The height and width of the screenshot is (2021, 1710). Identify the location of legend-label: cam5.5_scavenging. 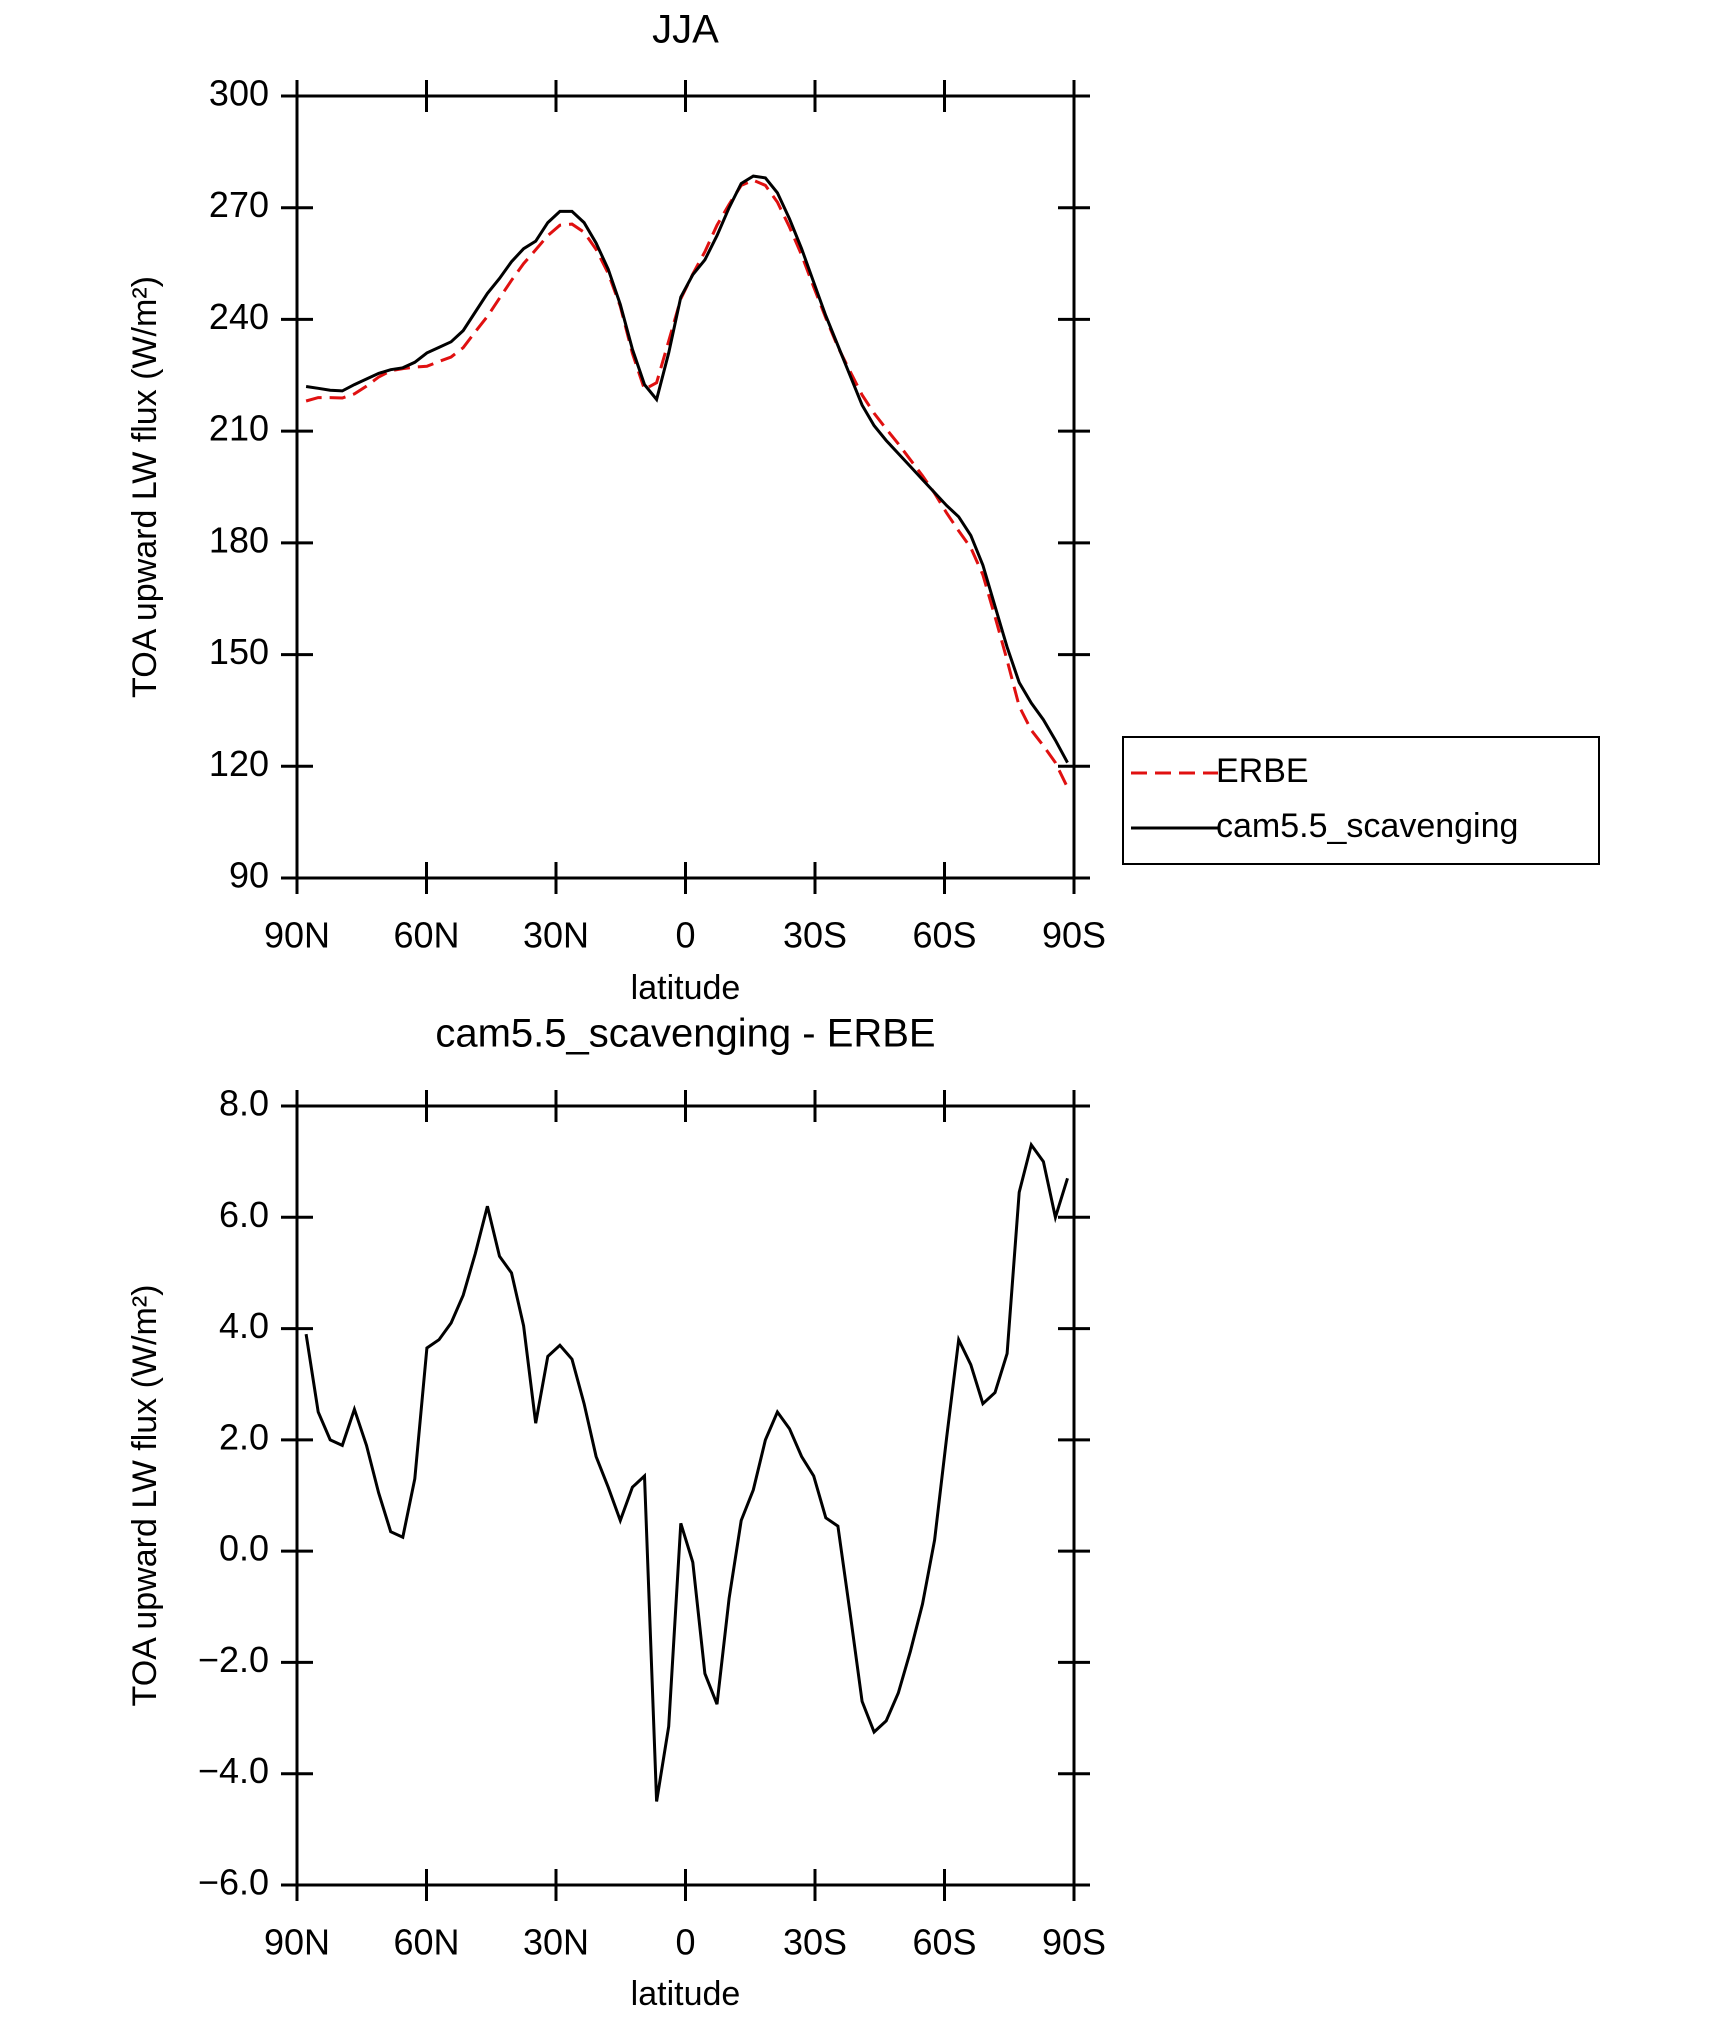
(1367, 826).